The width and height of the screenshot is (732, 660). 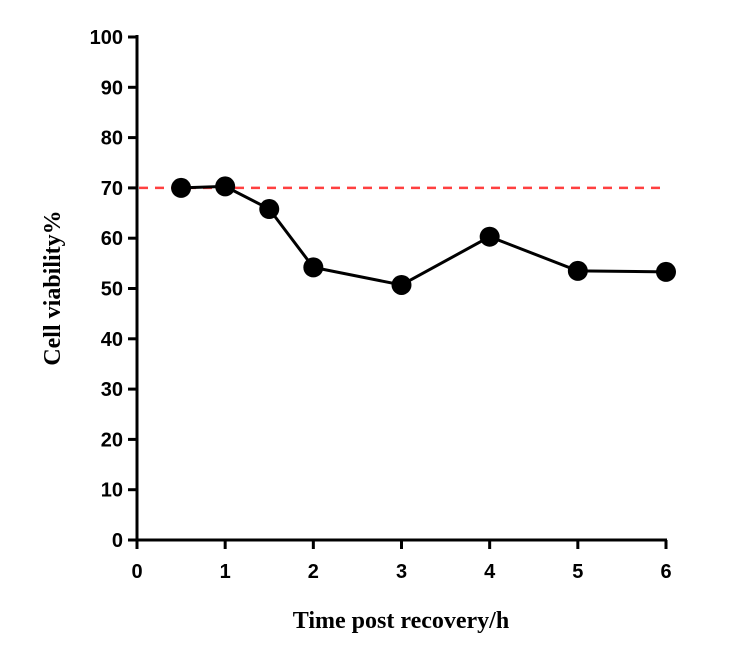 I want to click on series-line-layer, so click(x=424, y=235).